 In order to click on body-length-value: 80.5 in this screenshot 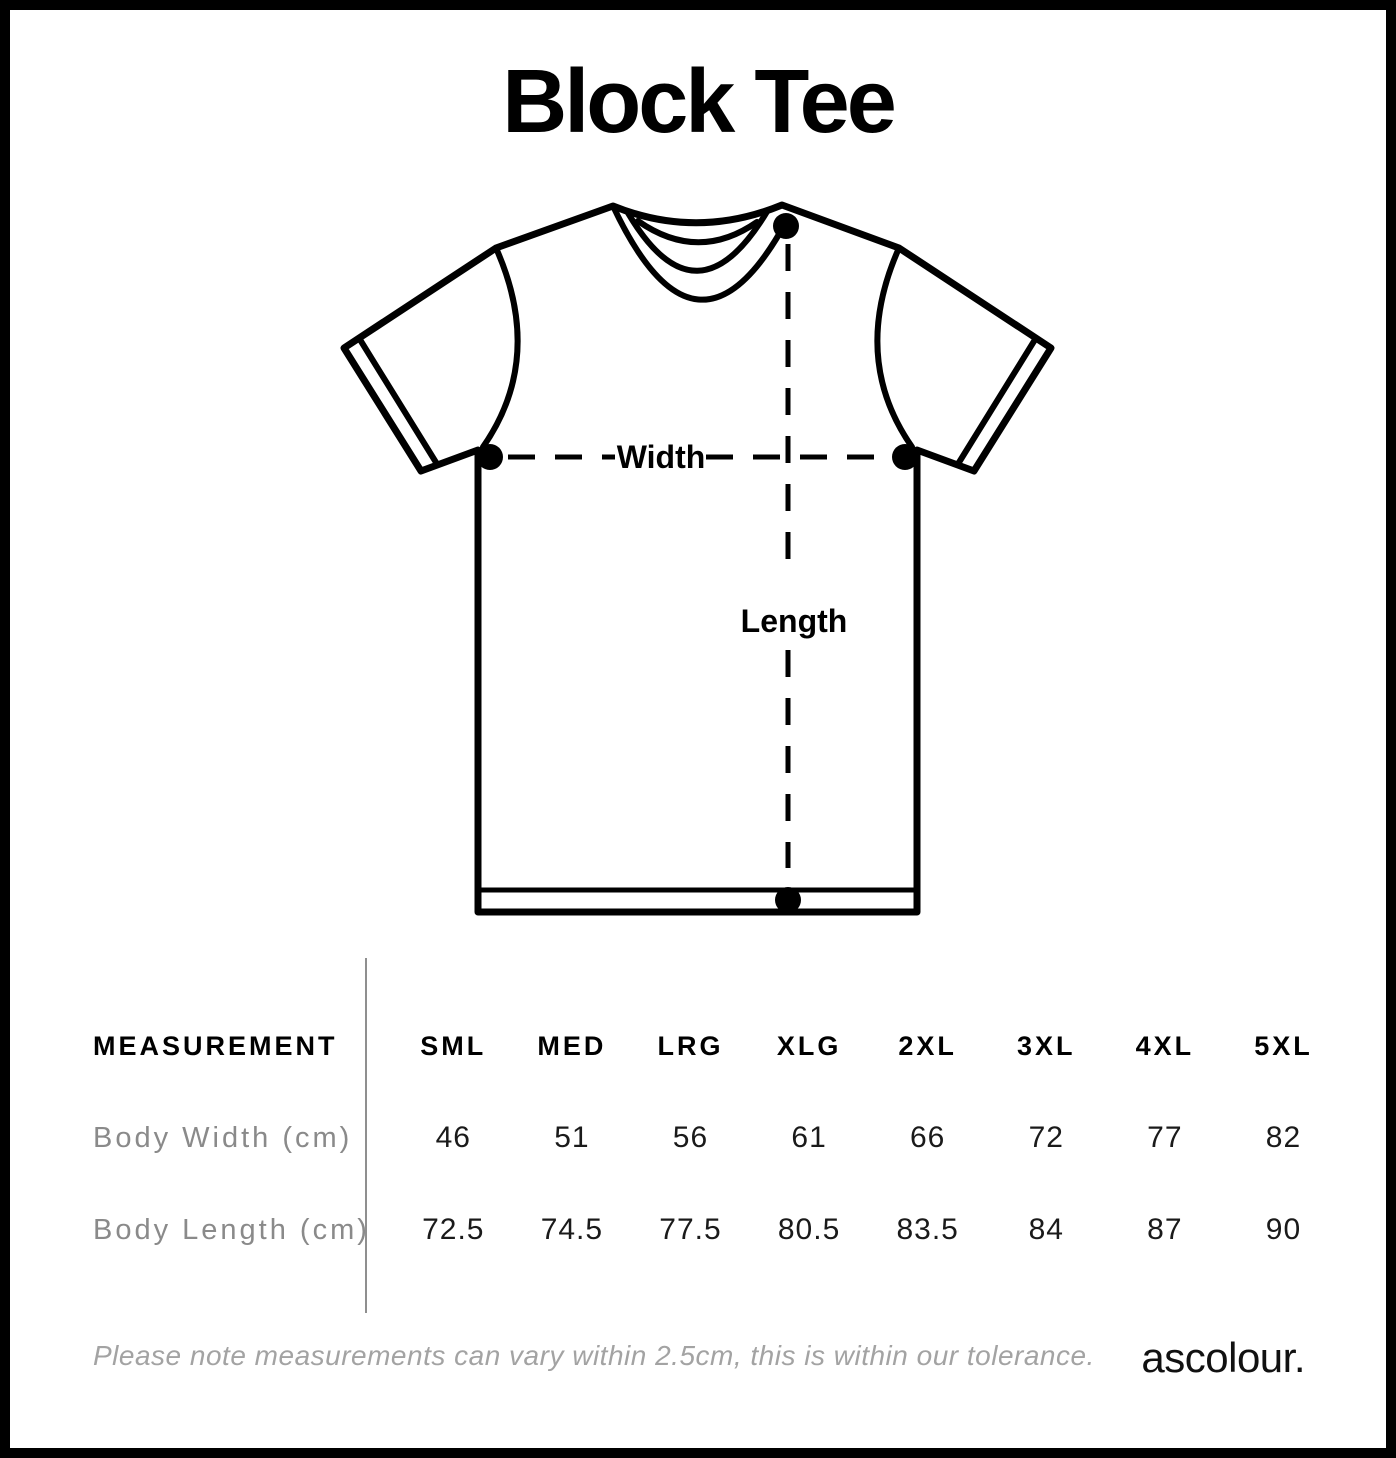, I will do `click(809, 1229)`.